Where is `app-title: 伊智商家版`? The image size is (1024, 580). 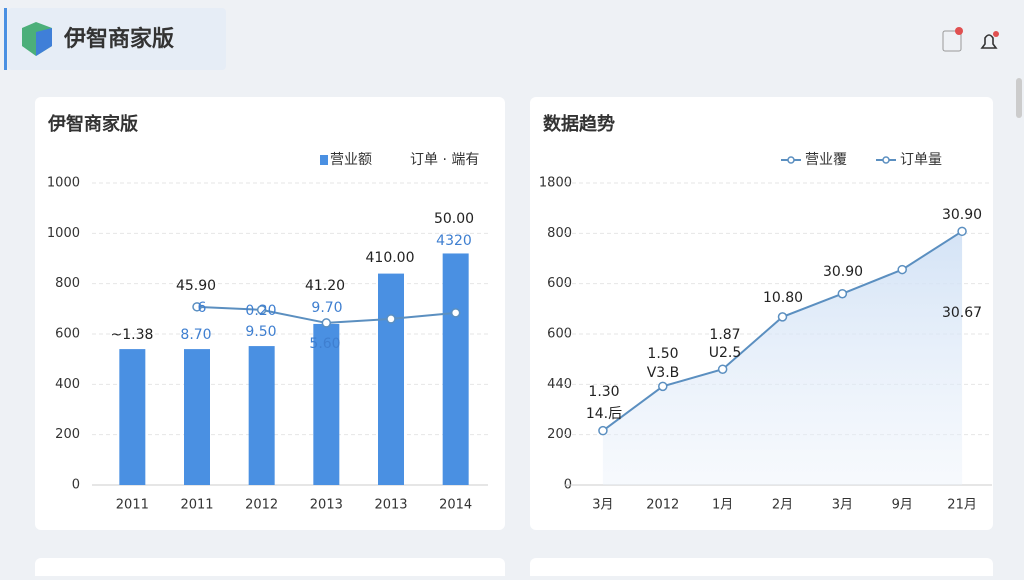
app-title: 伊智商家版 is located at coordinates (118, 39).